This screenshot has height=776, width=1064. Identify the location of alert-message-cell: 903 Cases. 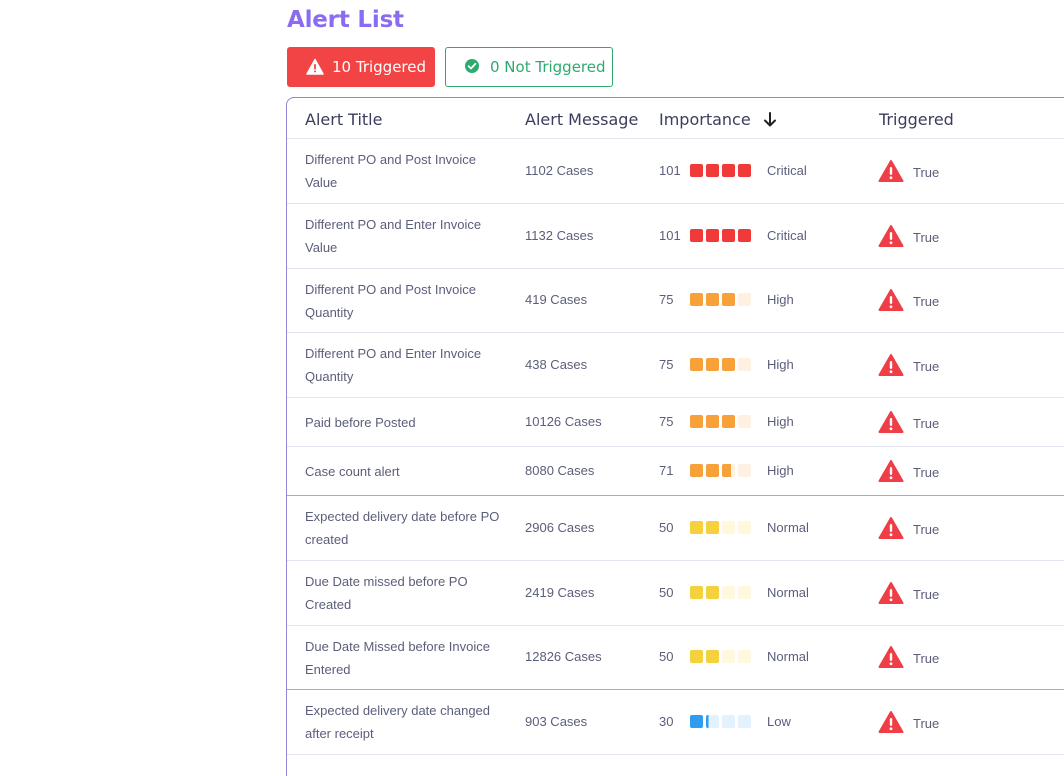
(556, 721).